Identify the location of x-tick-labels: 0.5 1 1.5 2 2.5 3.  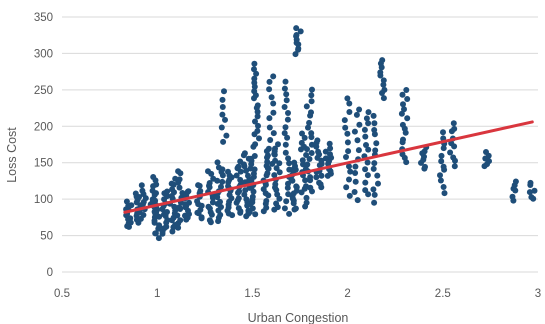
(297, 294).